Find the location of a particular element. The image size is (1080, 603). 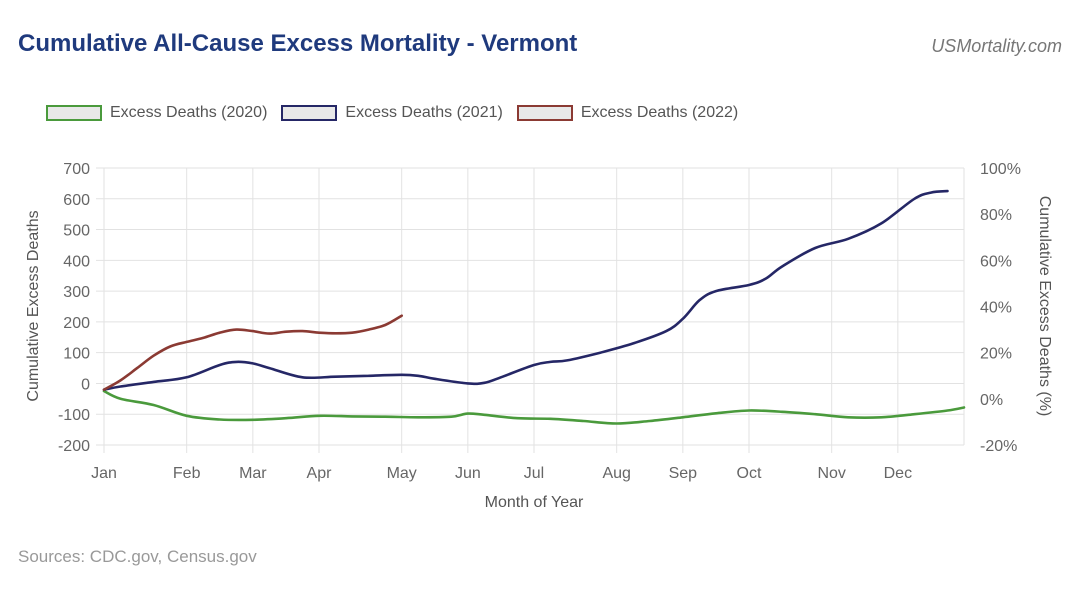

series-line-2022 is located at coordinates (252, 352).